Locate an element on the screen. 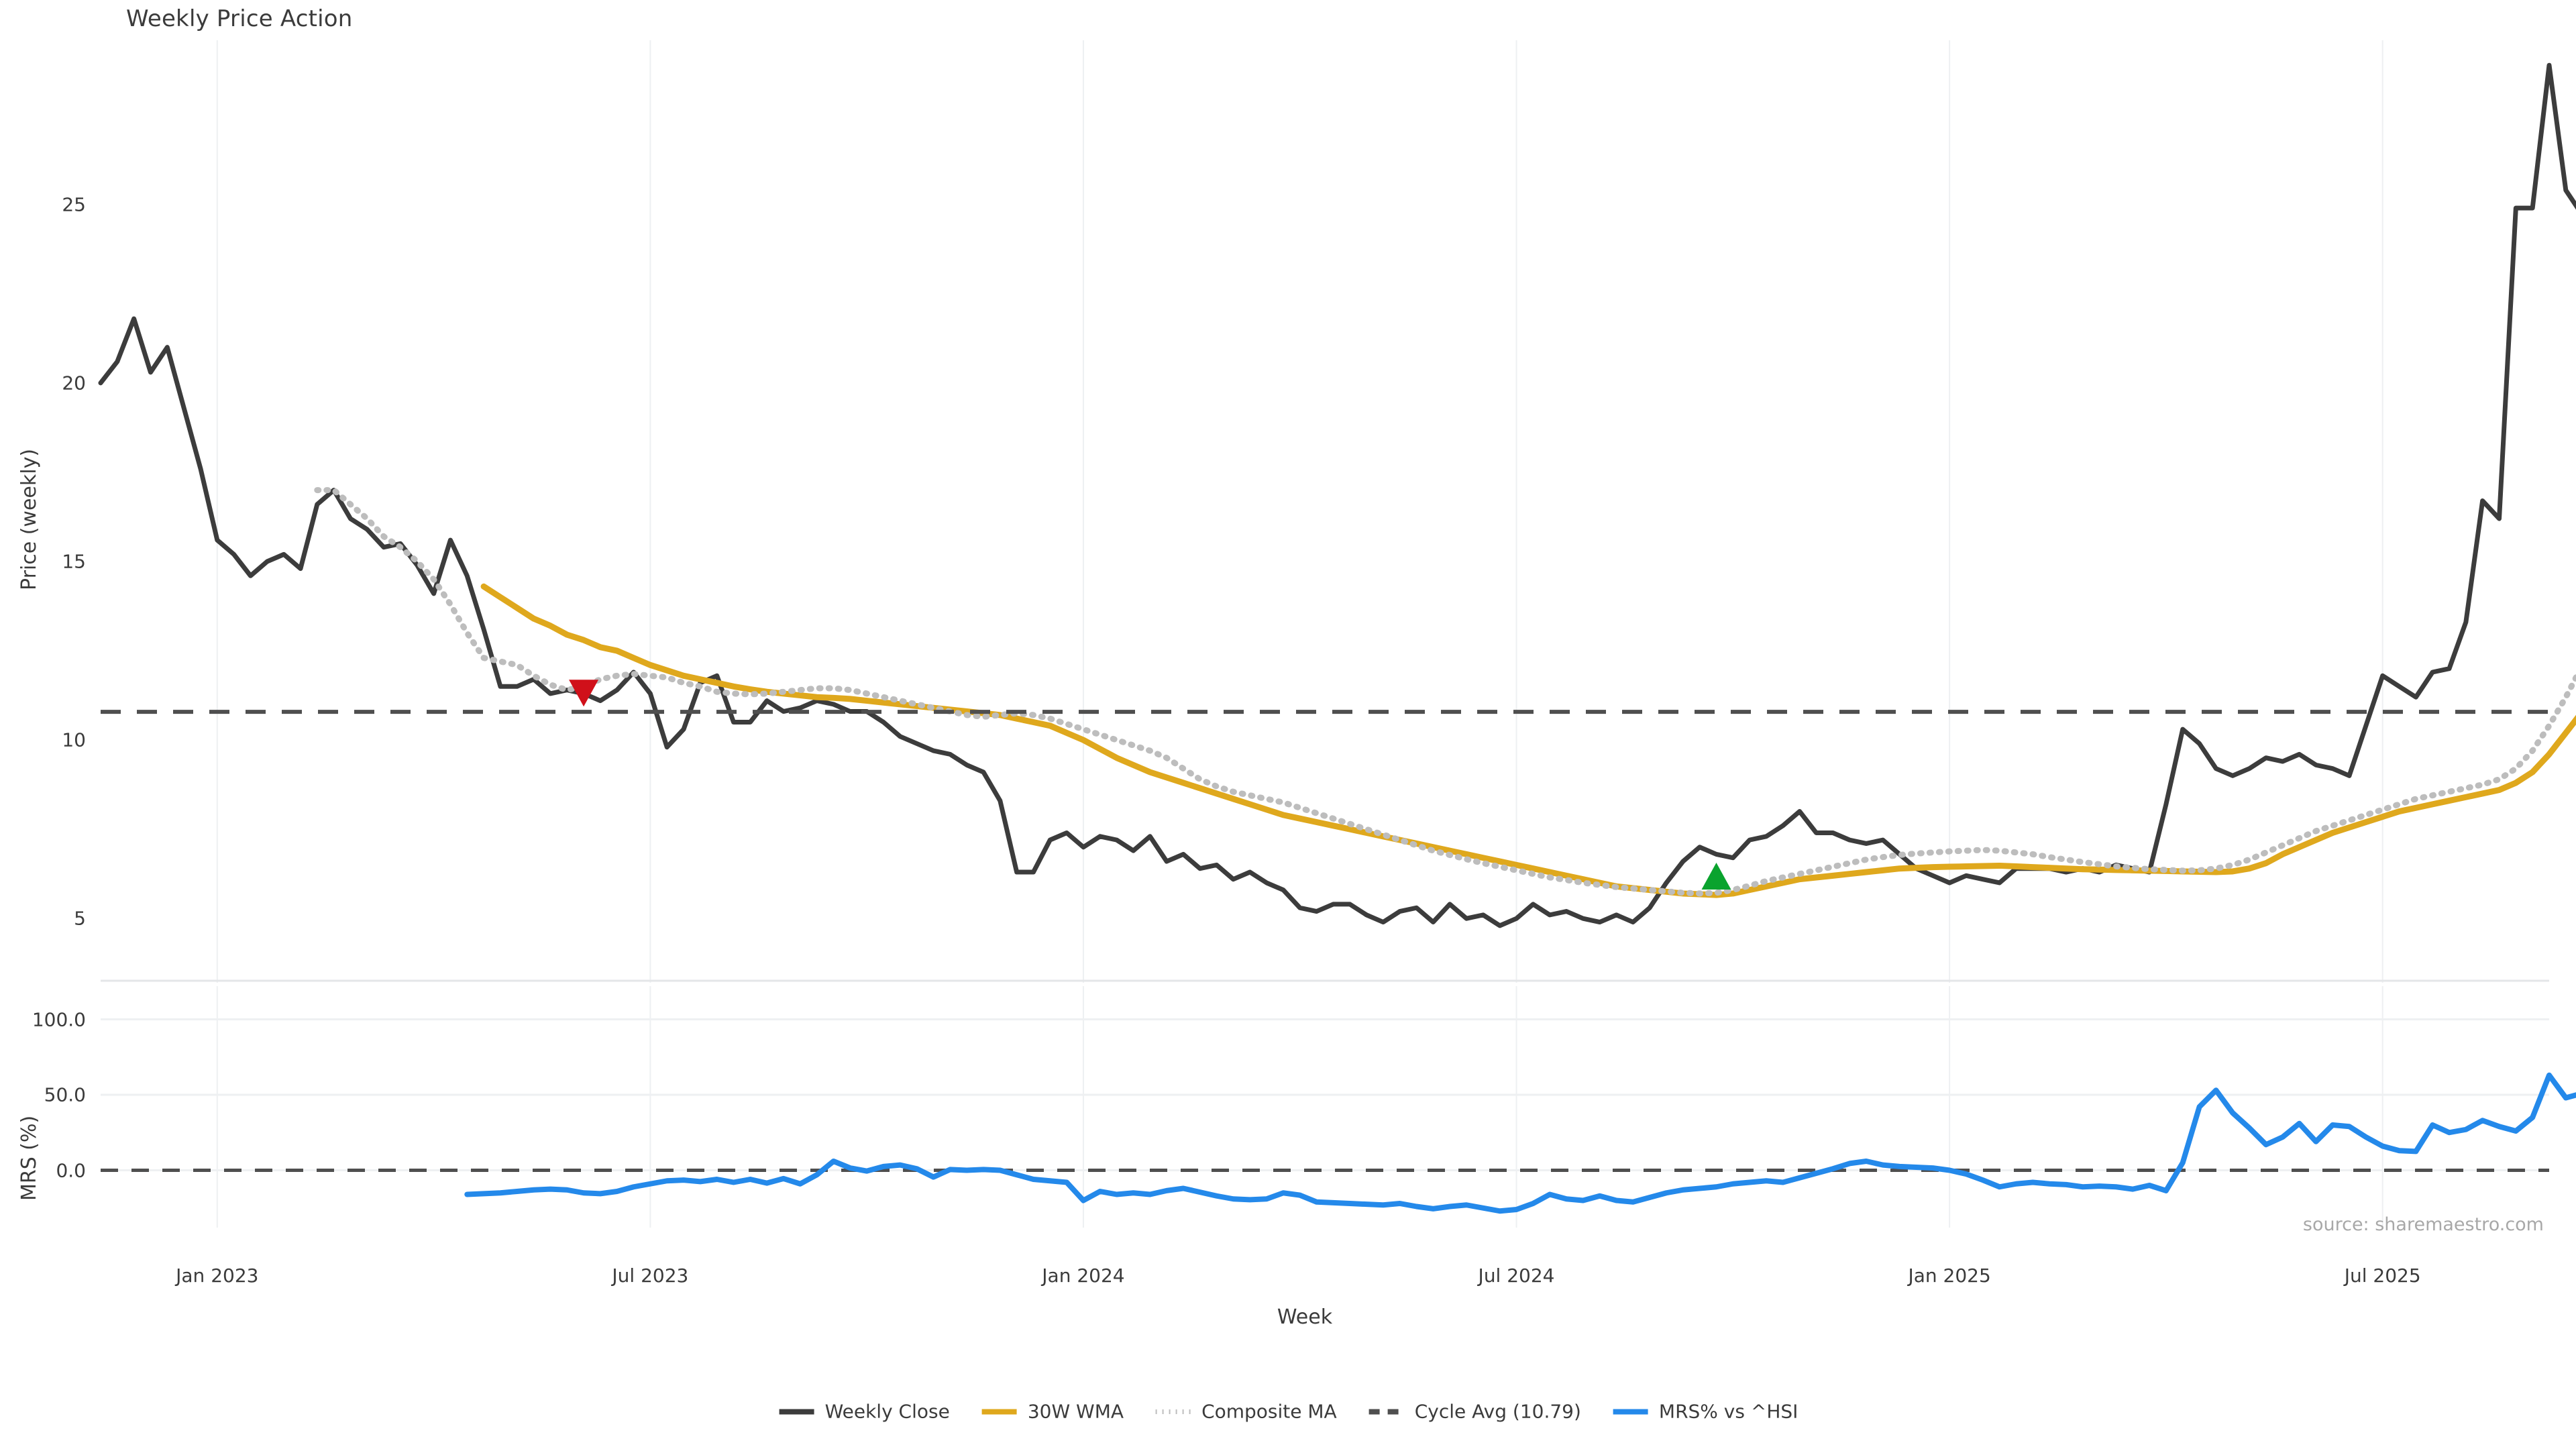 The height and width of the screenshot is (1449, 2576). series-mrs-vs-hsi is located at coordinates (1520, 1143).